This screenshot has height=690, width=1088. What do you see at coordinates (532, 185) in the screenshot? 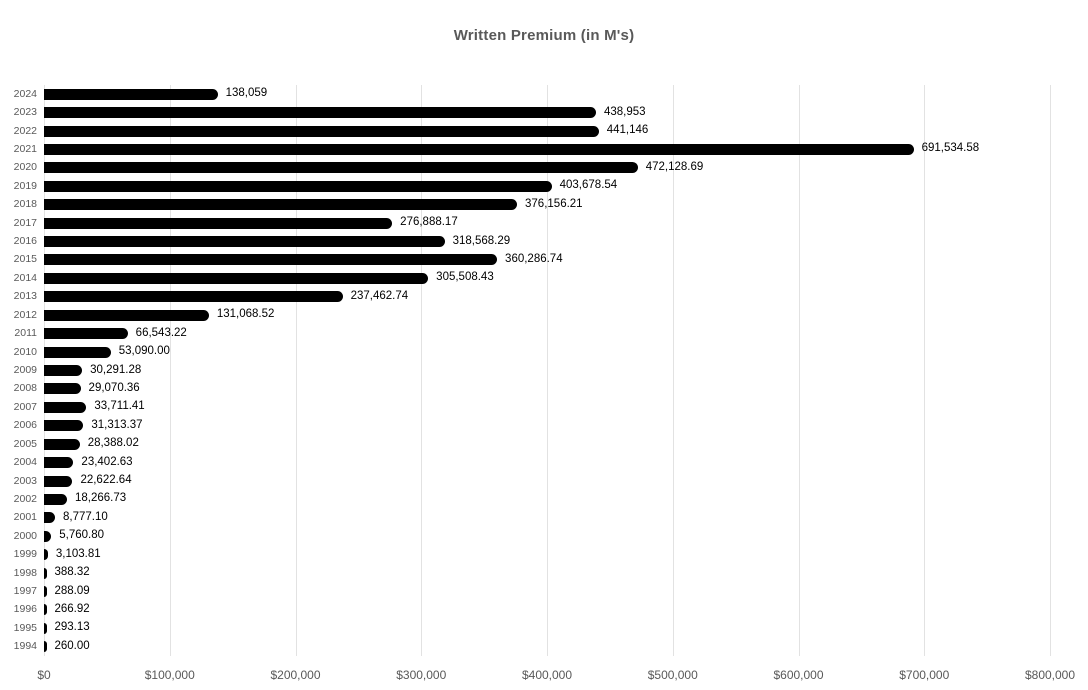
I see `bar-row: 2019 403,678.54` at bounding box center [532, 185].